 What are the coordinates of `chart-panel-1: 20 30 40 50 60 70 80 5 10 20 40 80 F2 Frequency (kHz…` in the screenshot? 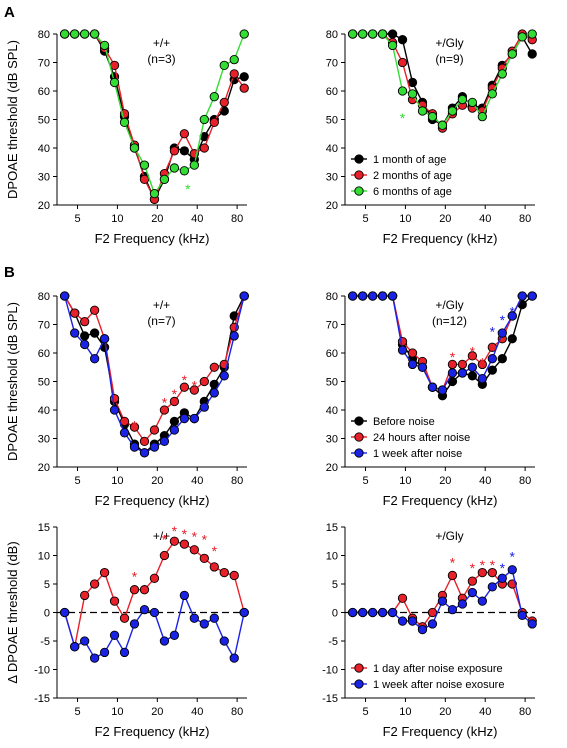 It's located at (127, 137).